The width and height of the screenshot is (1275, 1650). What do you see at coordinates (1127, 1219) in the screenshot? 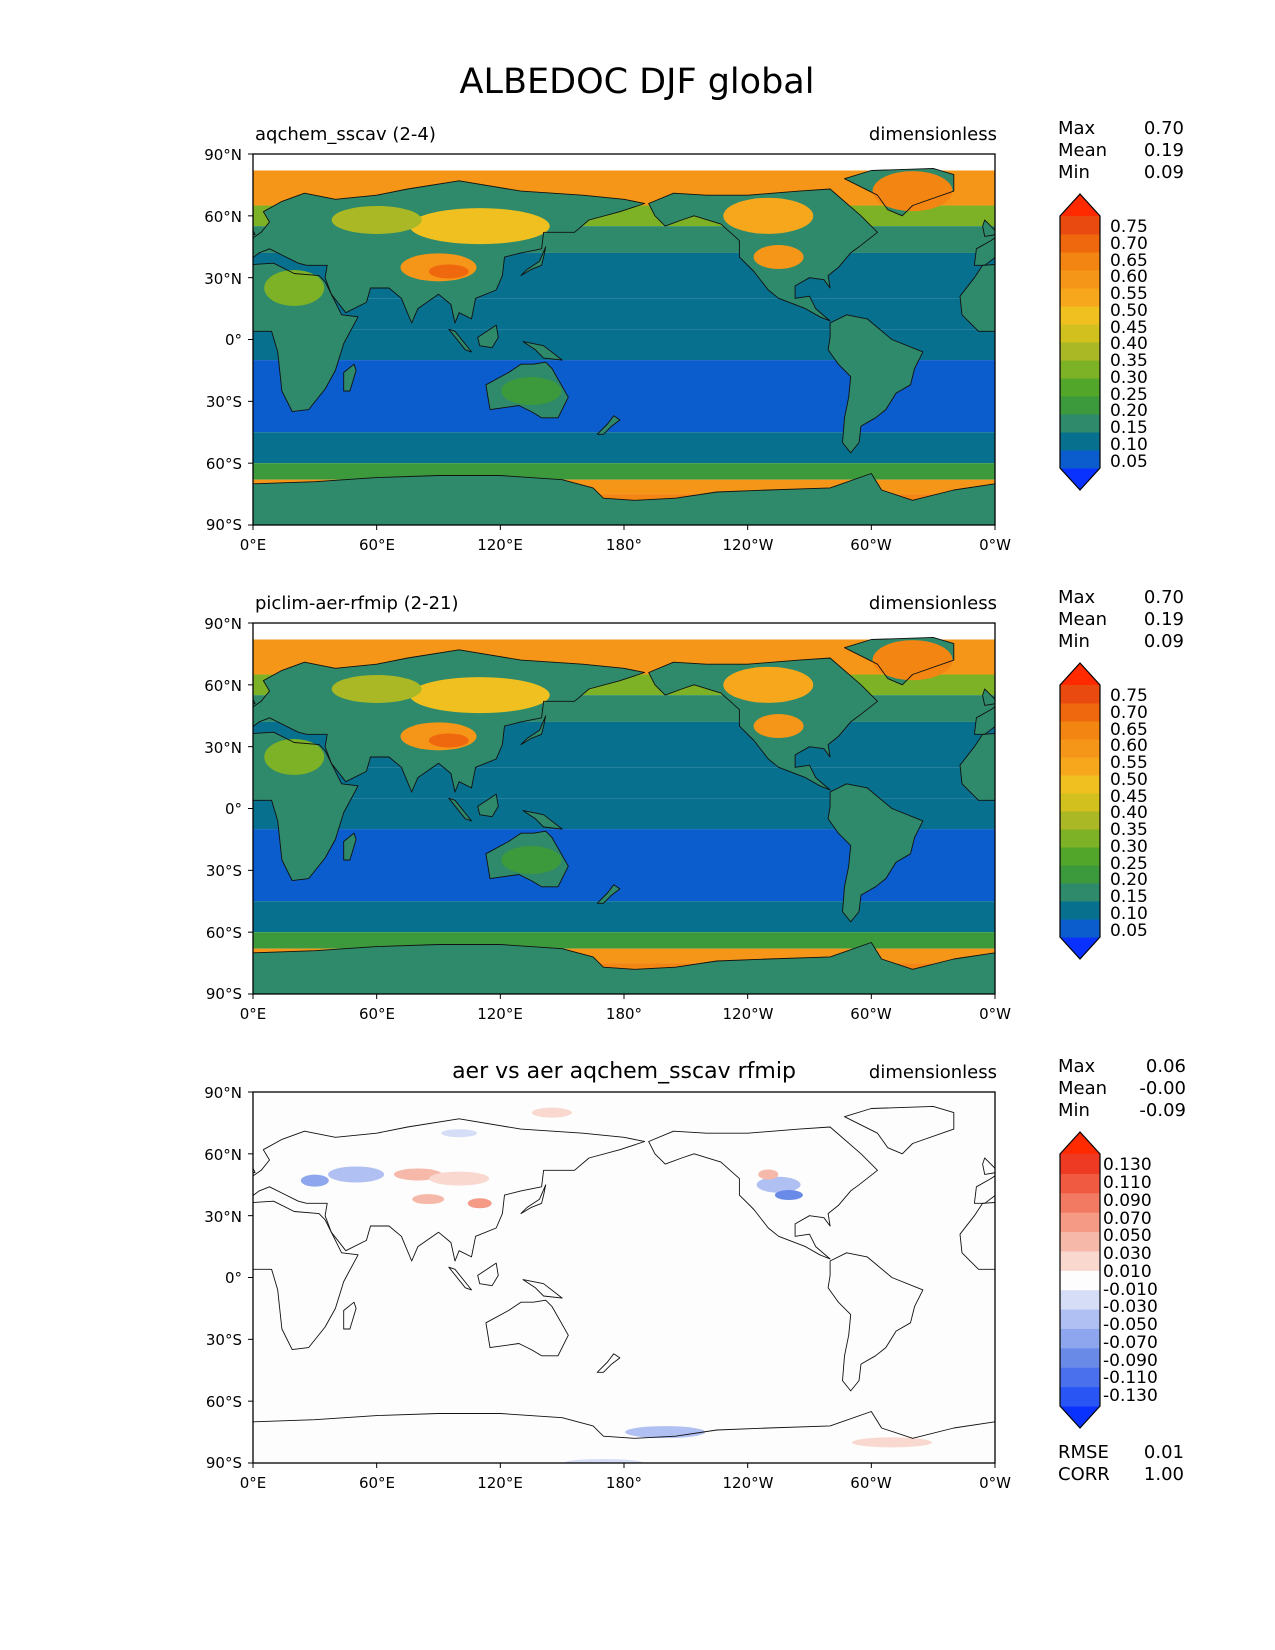
I see `colorbar-tick-label: 0.070` at bounding box center [1127, 1219].